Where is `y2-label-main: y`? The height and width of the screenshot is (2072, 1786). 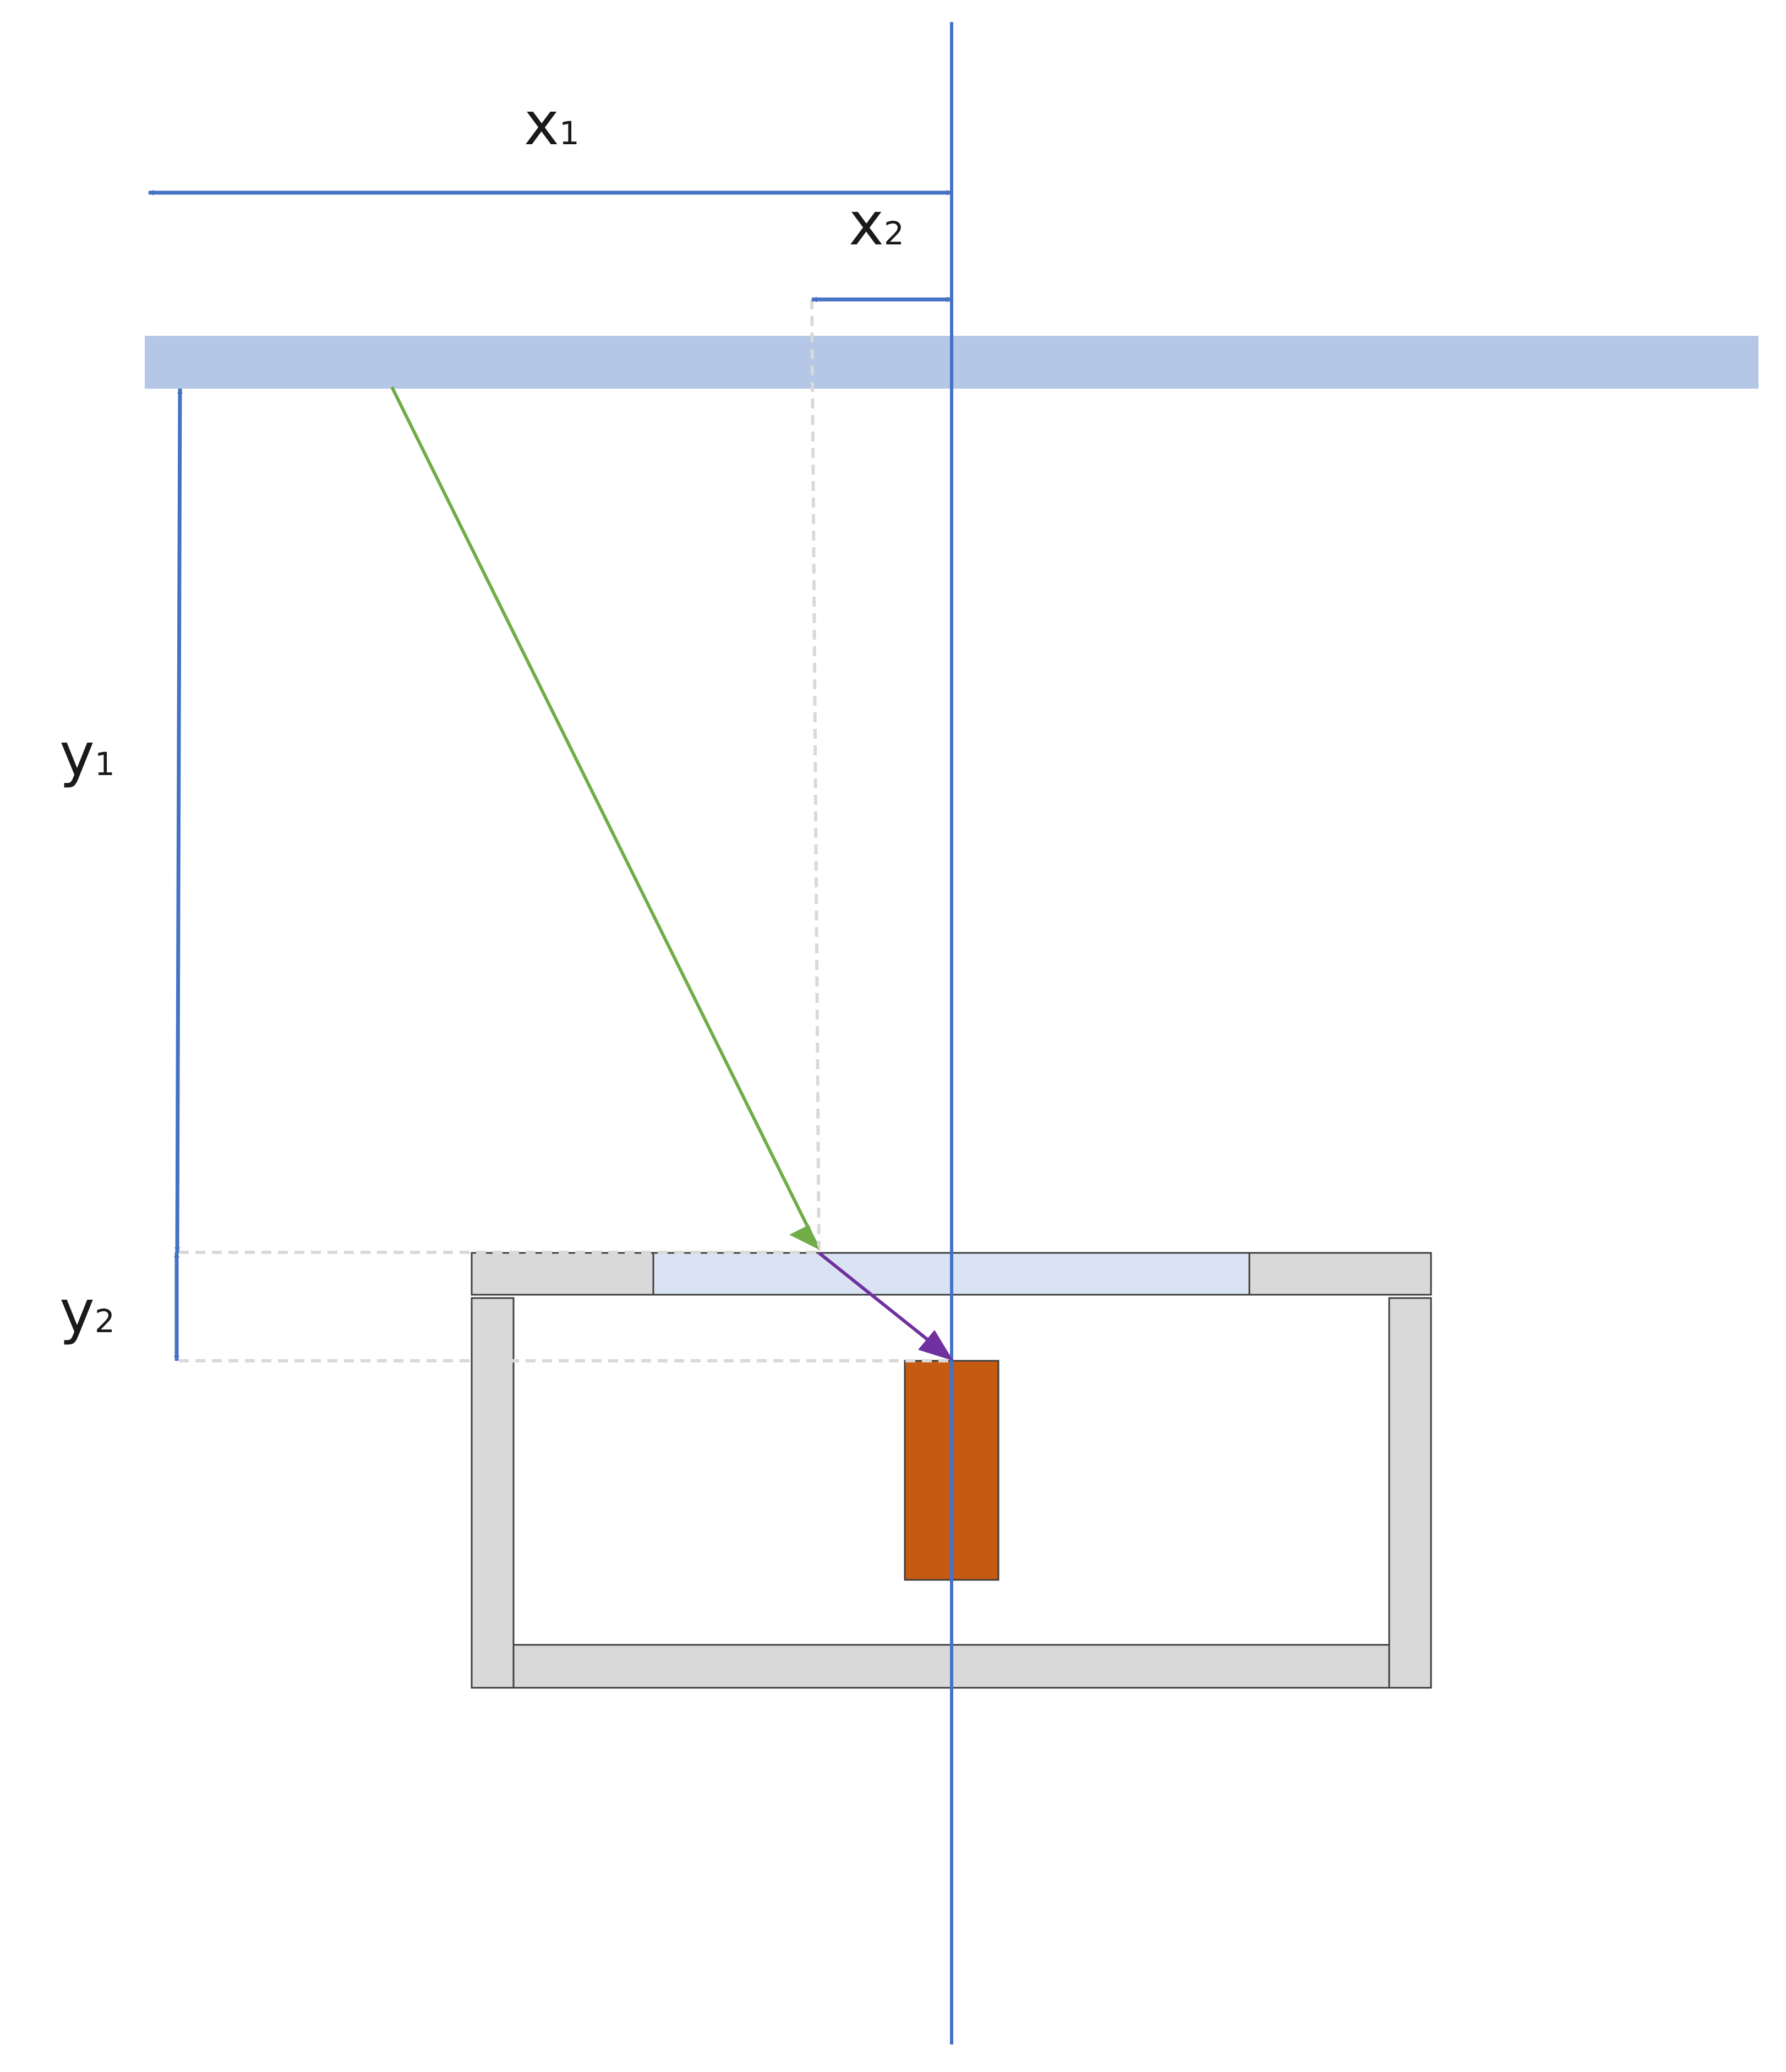 y2-label-main: y is located at coordinates (77, 1312).